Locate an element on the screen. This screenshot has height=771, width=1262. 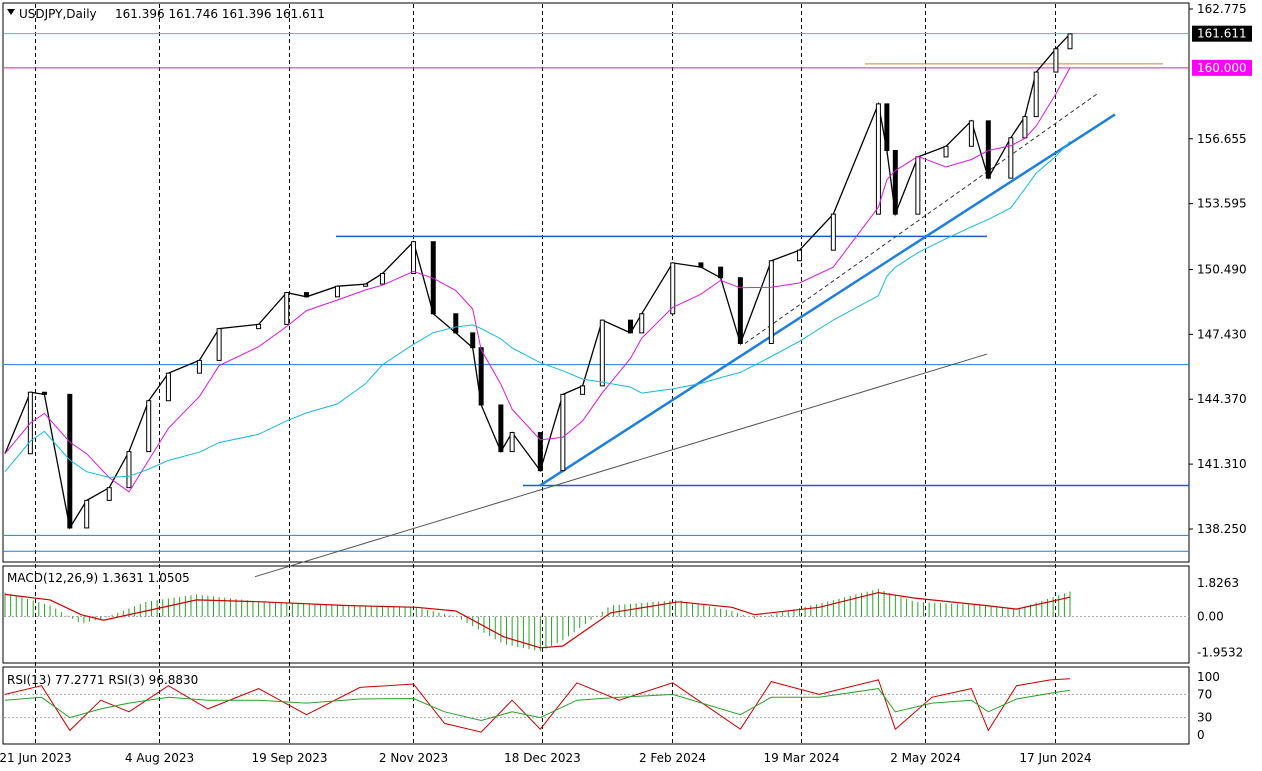
date-tick-1: 4 Aug 2023 is located at coordinates (159, 758).